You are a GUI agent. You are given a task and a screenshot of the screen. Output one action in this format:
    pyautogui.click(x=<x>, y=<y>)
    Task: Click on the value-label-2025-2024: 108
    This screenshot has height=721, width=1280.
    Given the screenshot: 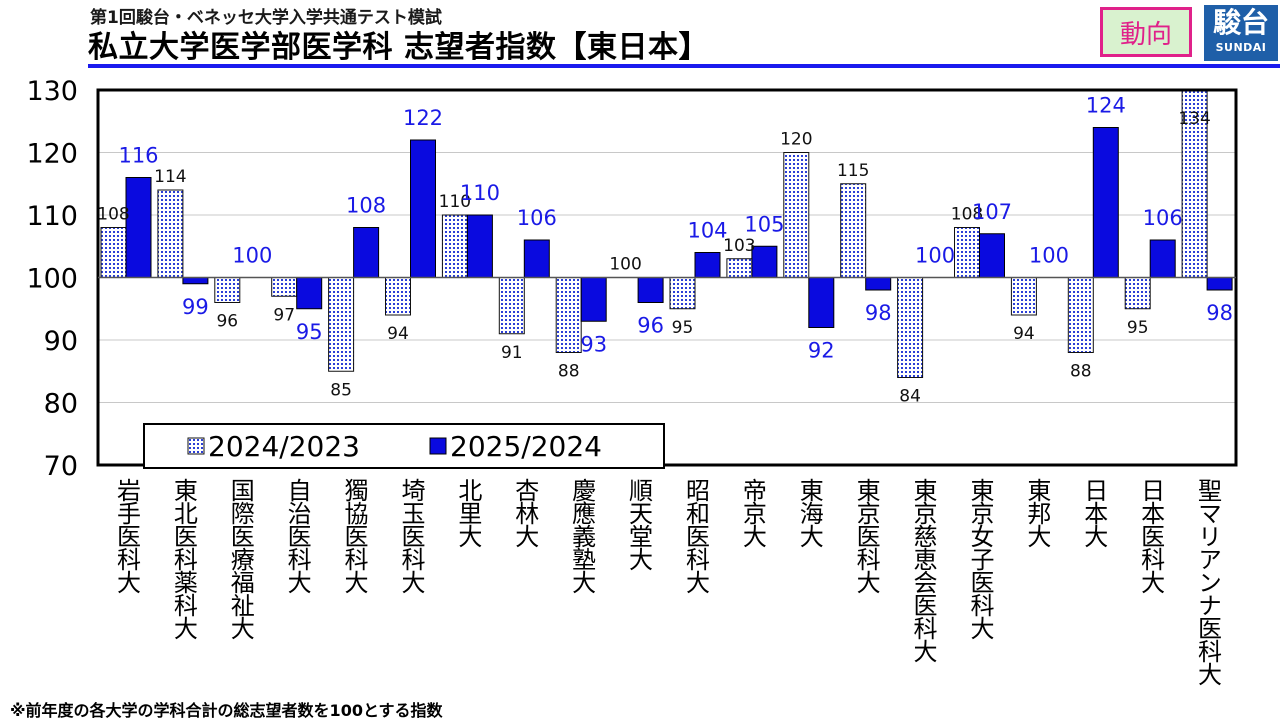 What is the action you would take?
    pyautogui.click(x=366, y=206)
    